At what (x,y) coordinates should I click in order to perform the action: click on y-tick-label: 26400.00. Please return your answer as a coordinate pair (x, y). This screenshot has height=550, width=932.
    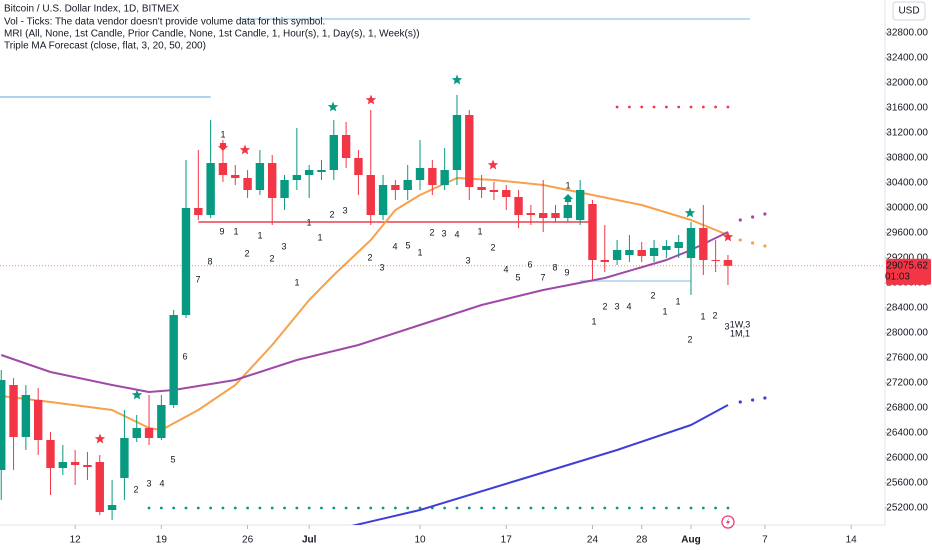
    Looking at the image, I should click on (907, 433).